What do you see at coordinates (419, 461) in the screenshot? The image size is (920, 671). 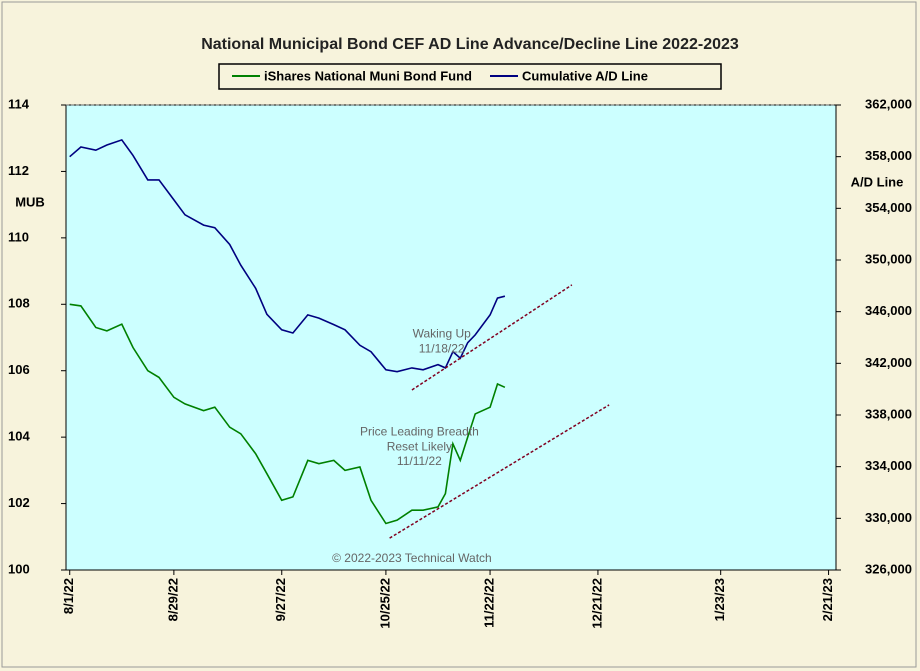 I see `annotation: 11/11/22` at bounding box center [419, 461].